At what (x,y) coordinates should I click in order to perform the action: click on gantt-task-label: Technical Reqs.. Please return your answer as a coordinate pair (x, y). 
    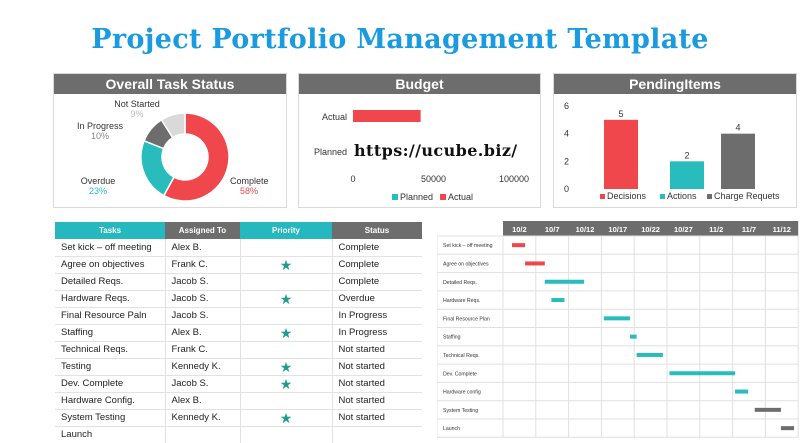
    Looking at the image, I should click on (461, 356).